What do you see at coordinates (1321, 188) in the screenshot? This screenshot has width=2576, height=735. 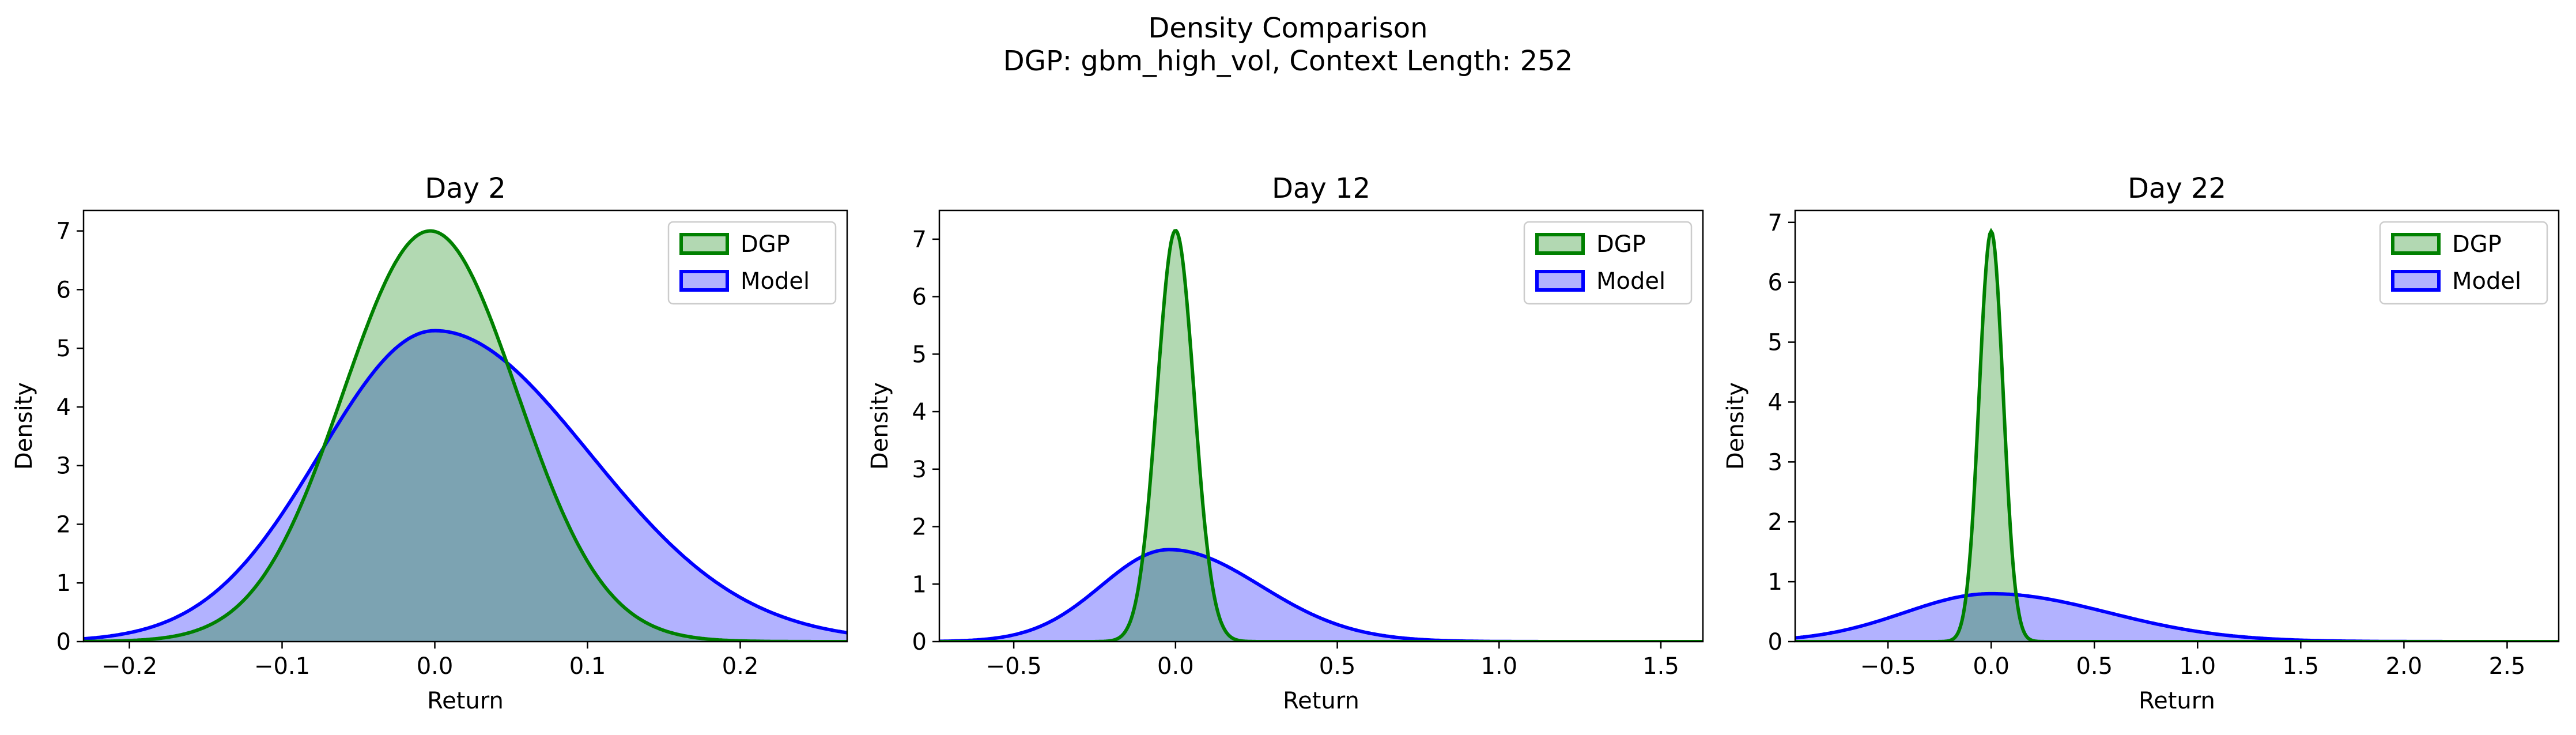 I see `subplot-title: Day 12` at bounding box center [1321, 188].